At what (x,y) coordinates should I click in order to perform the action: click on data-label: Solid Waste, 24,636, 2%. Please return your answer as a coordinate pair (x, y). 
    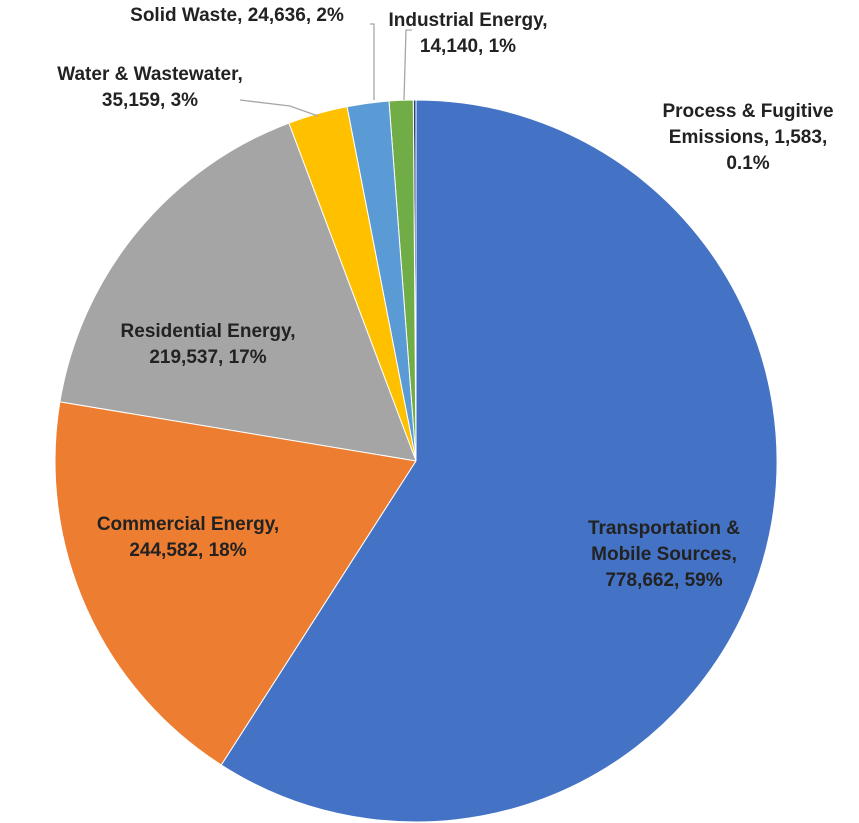
    Looking at the image, I should click on (237, 15).